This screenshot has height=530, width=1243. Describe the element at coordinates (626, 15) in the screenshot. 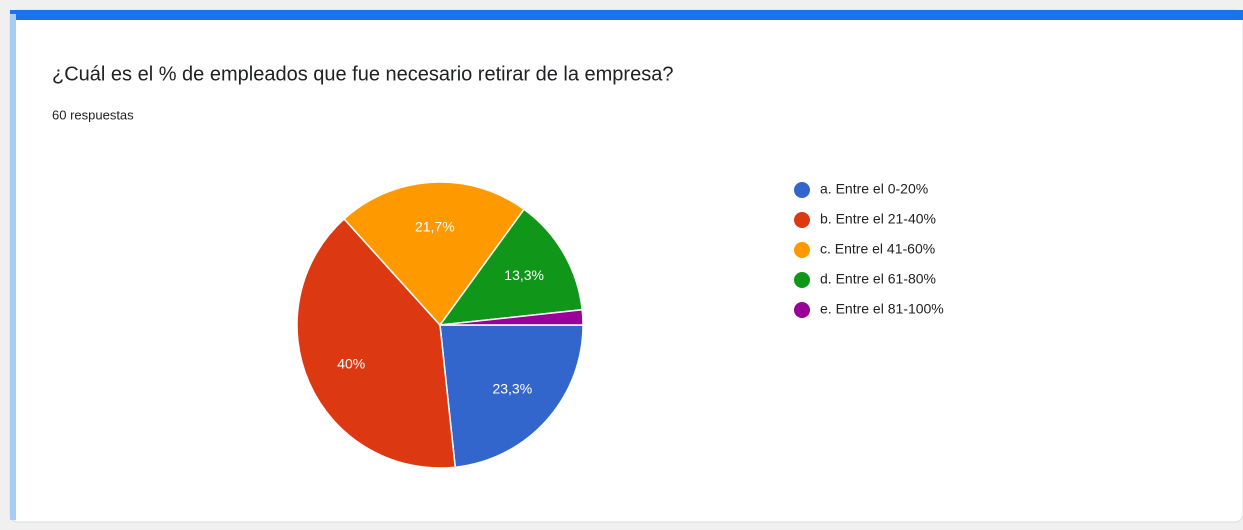

I see `card-top-bar` at that location.